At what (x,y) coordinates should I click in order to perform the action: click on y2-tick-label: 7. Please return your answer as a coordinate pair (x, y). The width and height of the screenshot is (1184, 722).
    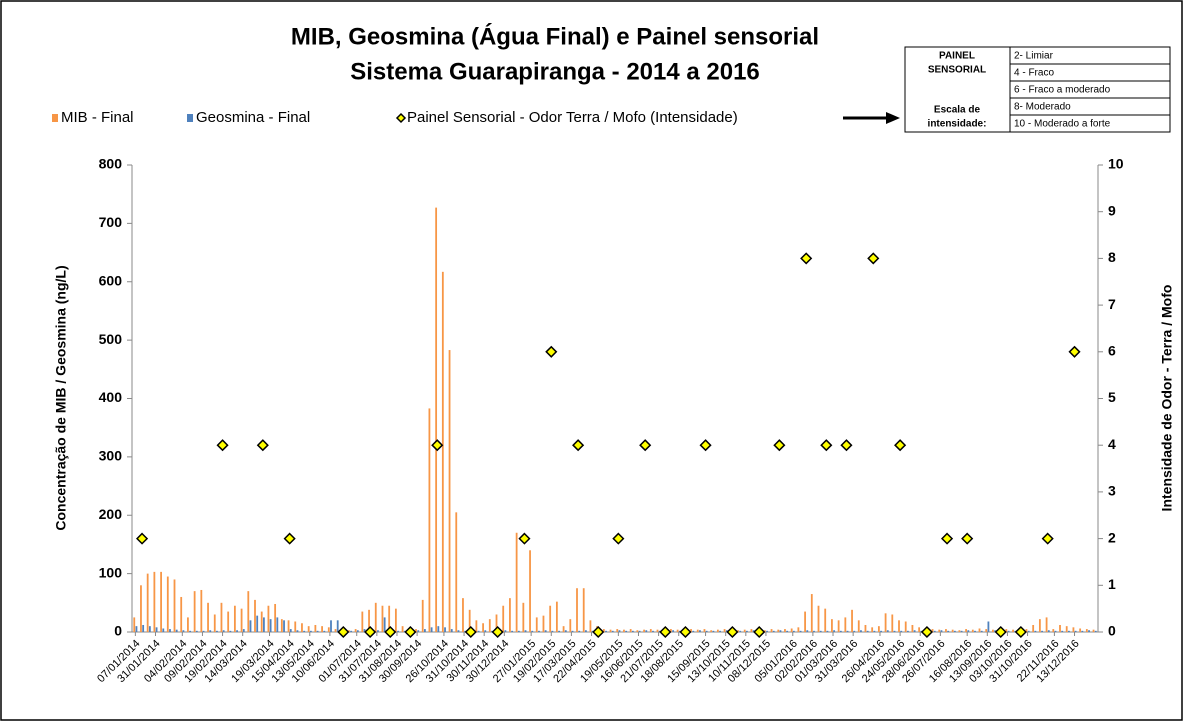
    Looking at the image, I should click on (1112, 304).